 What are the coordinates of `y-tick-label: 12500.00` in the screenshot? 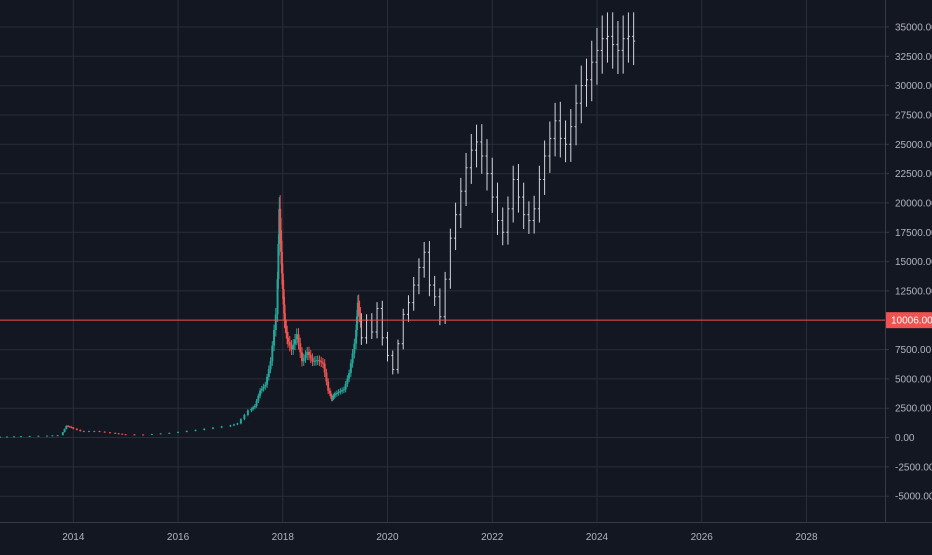 It's located at (913, 291).